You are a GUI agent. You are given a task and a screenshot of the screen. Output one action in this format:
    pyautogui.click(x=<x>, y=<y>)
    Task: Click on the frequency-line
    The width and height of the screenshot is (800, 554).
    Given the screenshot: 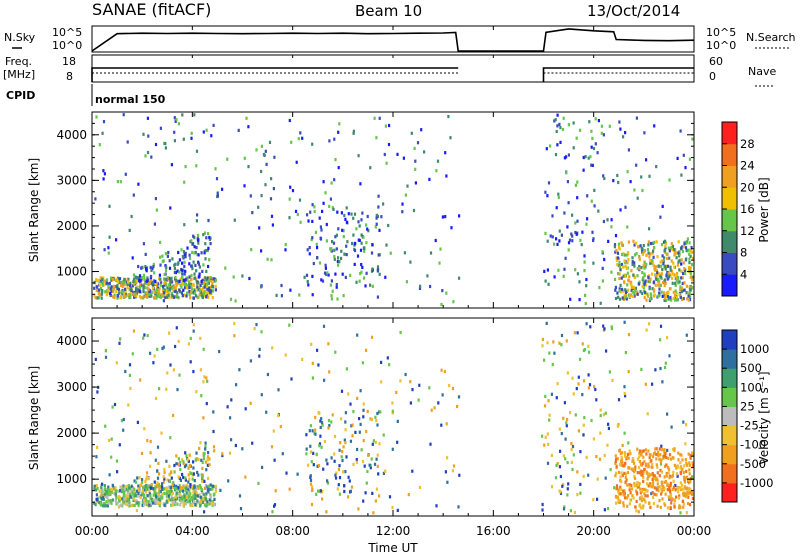 What is the action you would take?
    pyautogui.click(x=618, y=74)
    